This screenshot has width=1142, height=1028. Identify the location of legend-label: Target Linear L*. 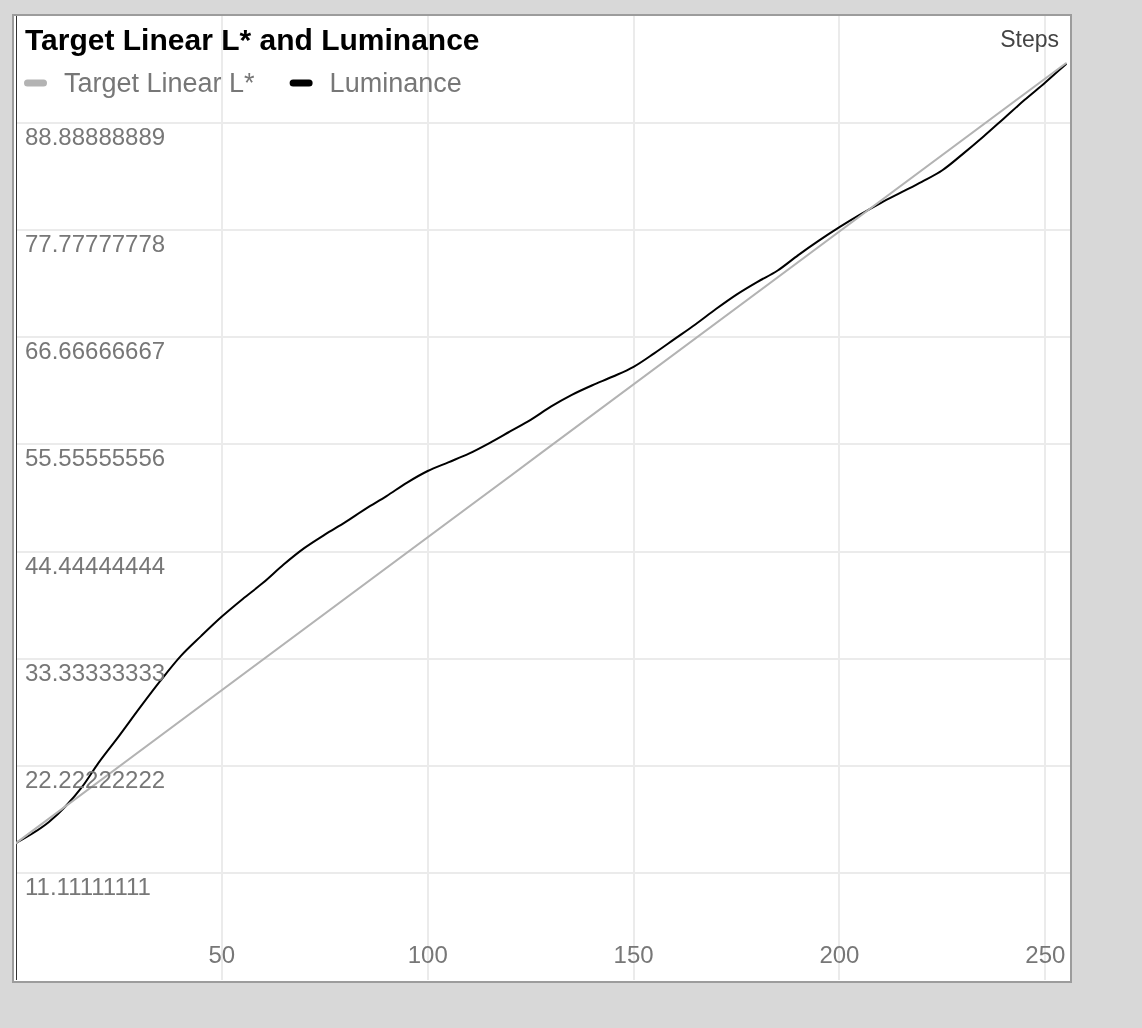
(160, 83).